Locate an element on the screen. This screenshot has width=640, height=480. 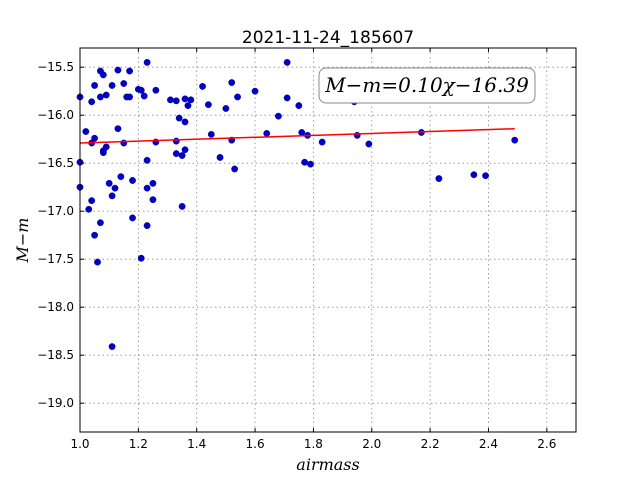
x-tick-label: 1.8 is located at coordinates (313, 444).